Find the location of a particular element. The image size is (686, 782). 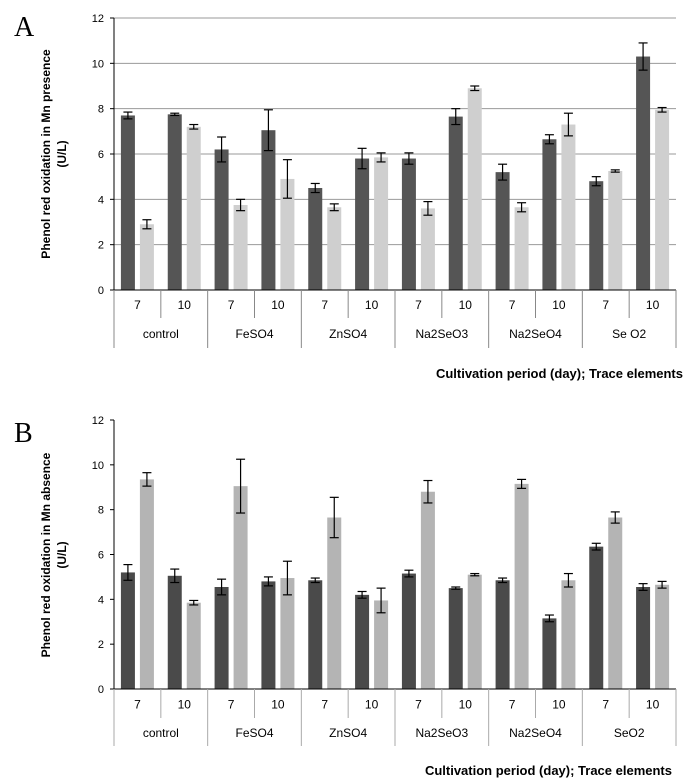

panel-a-y-axis-title-line: Phenol red oxidation in Mn presence is located at coordinates (46, 154).